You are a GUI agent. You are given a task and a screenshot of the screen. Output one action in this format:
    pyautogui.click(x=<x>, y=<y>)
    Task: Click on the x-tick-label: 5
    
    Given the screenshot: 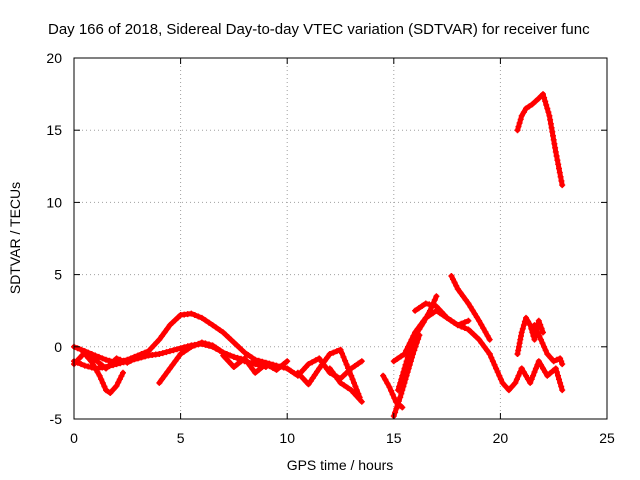 What is the action you would take?
    pyautogui.click(x=181, y=438)
    